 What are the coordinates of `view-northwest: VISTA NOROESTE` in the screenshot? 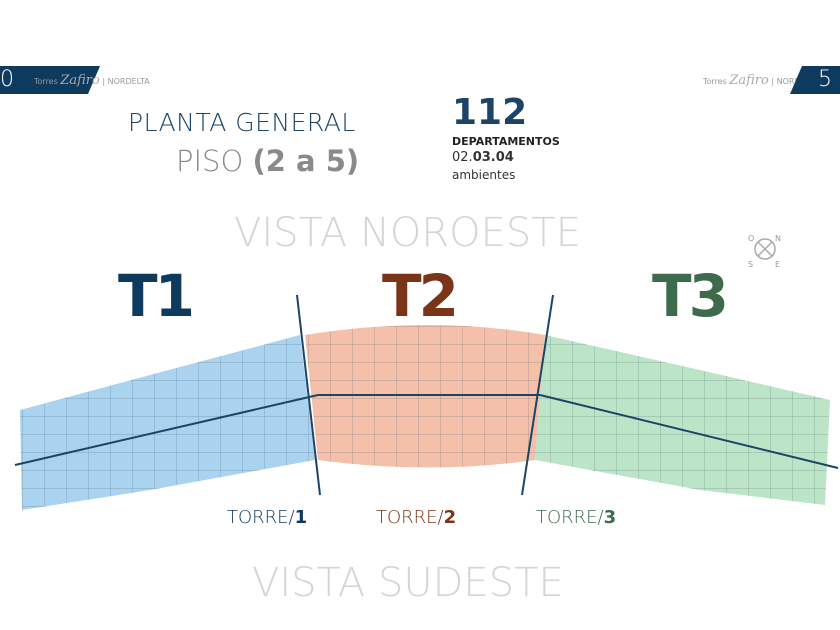 It's located at (408, 233).